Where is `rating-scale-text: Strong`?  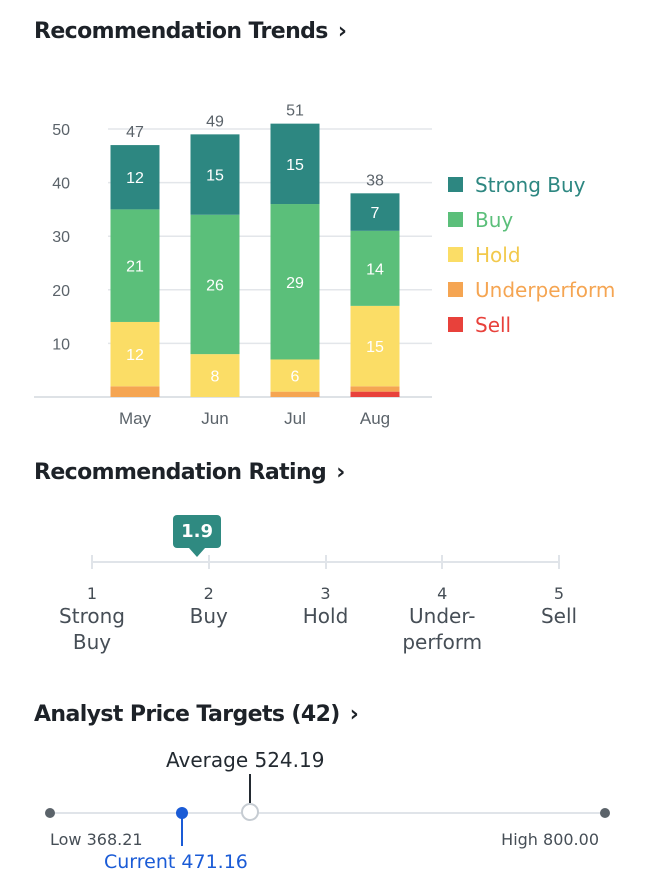
rating-scale-text: Strong is located at coordinates (92, 616).